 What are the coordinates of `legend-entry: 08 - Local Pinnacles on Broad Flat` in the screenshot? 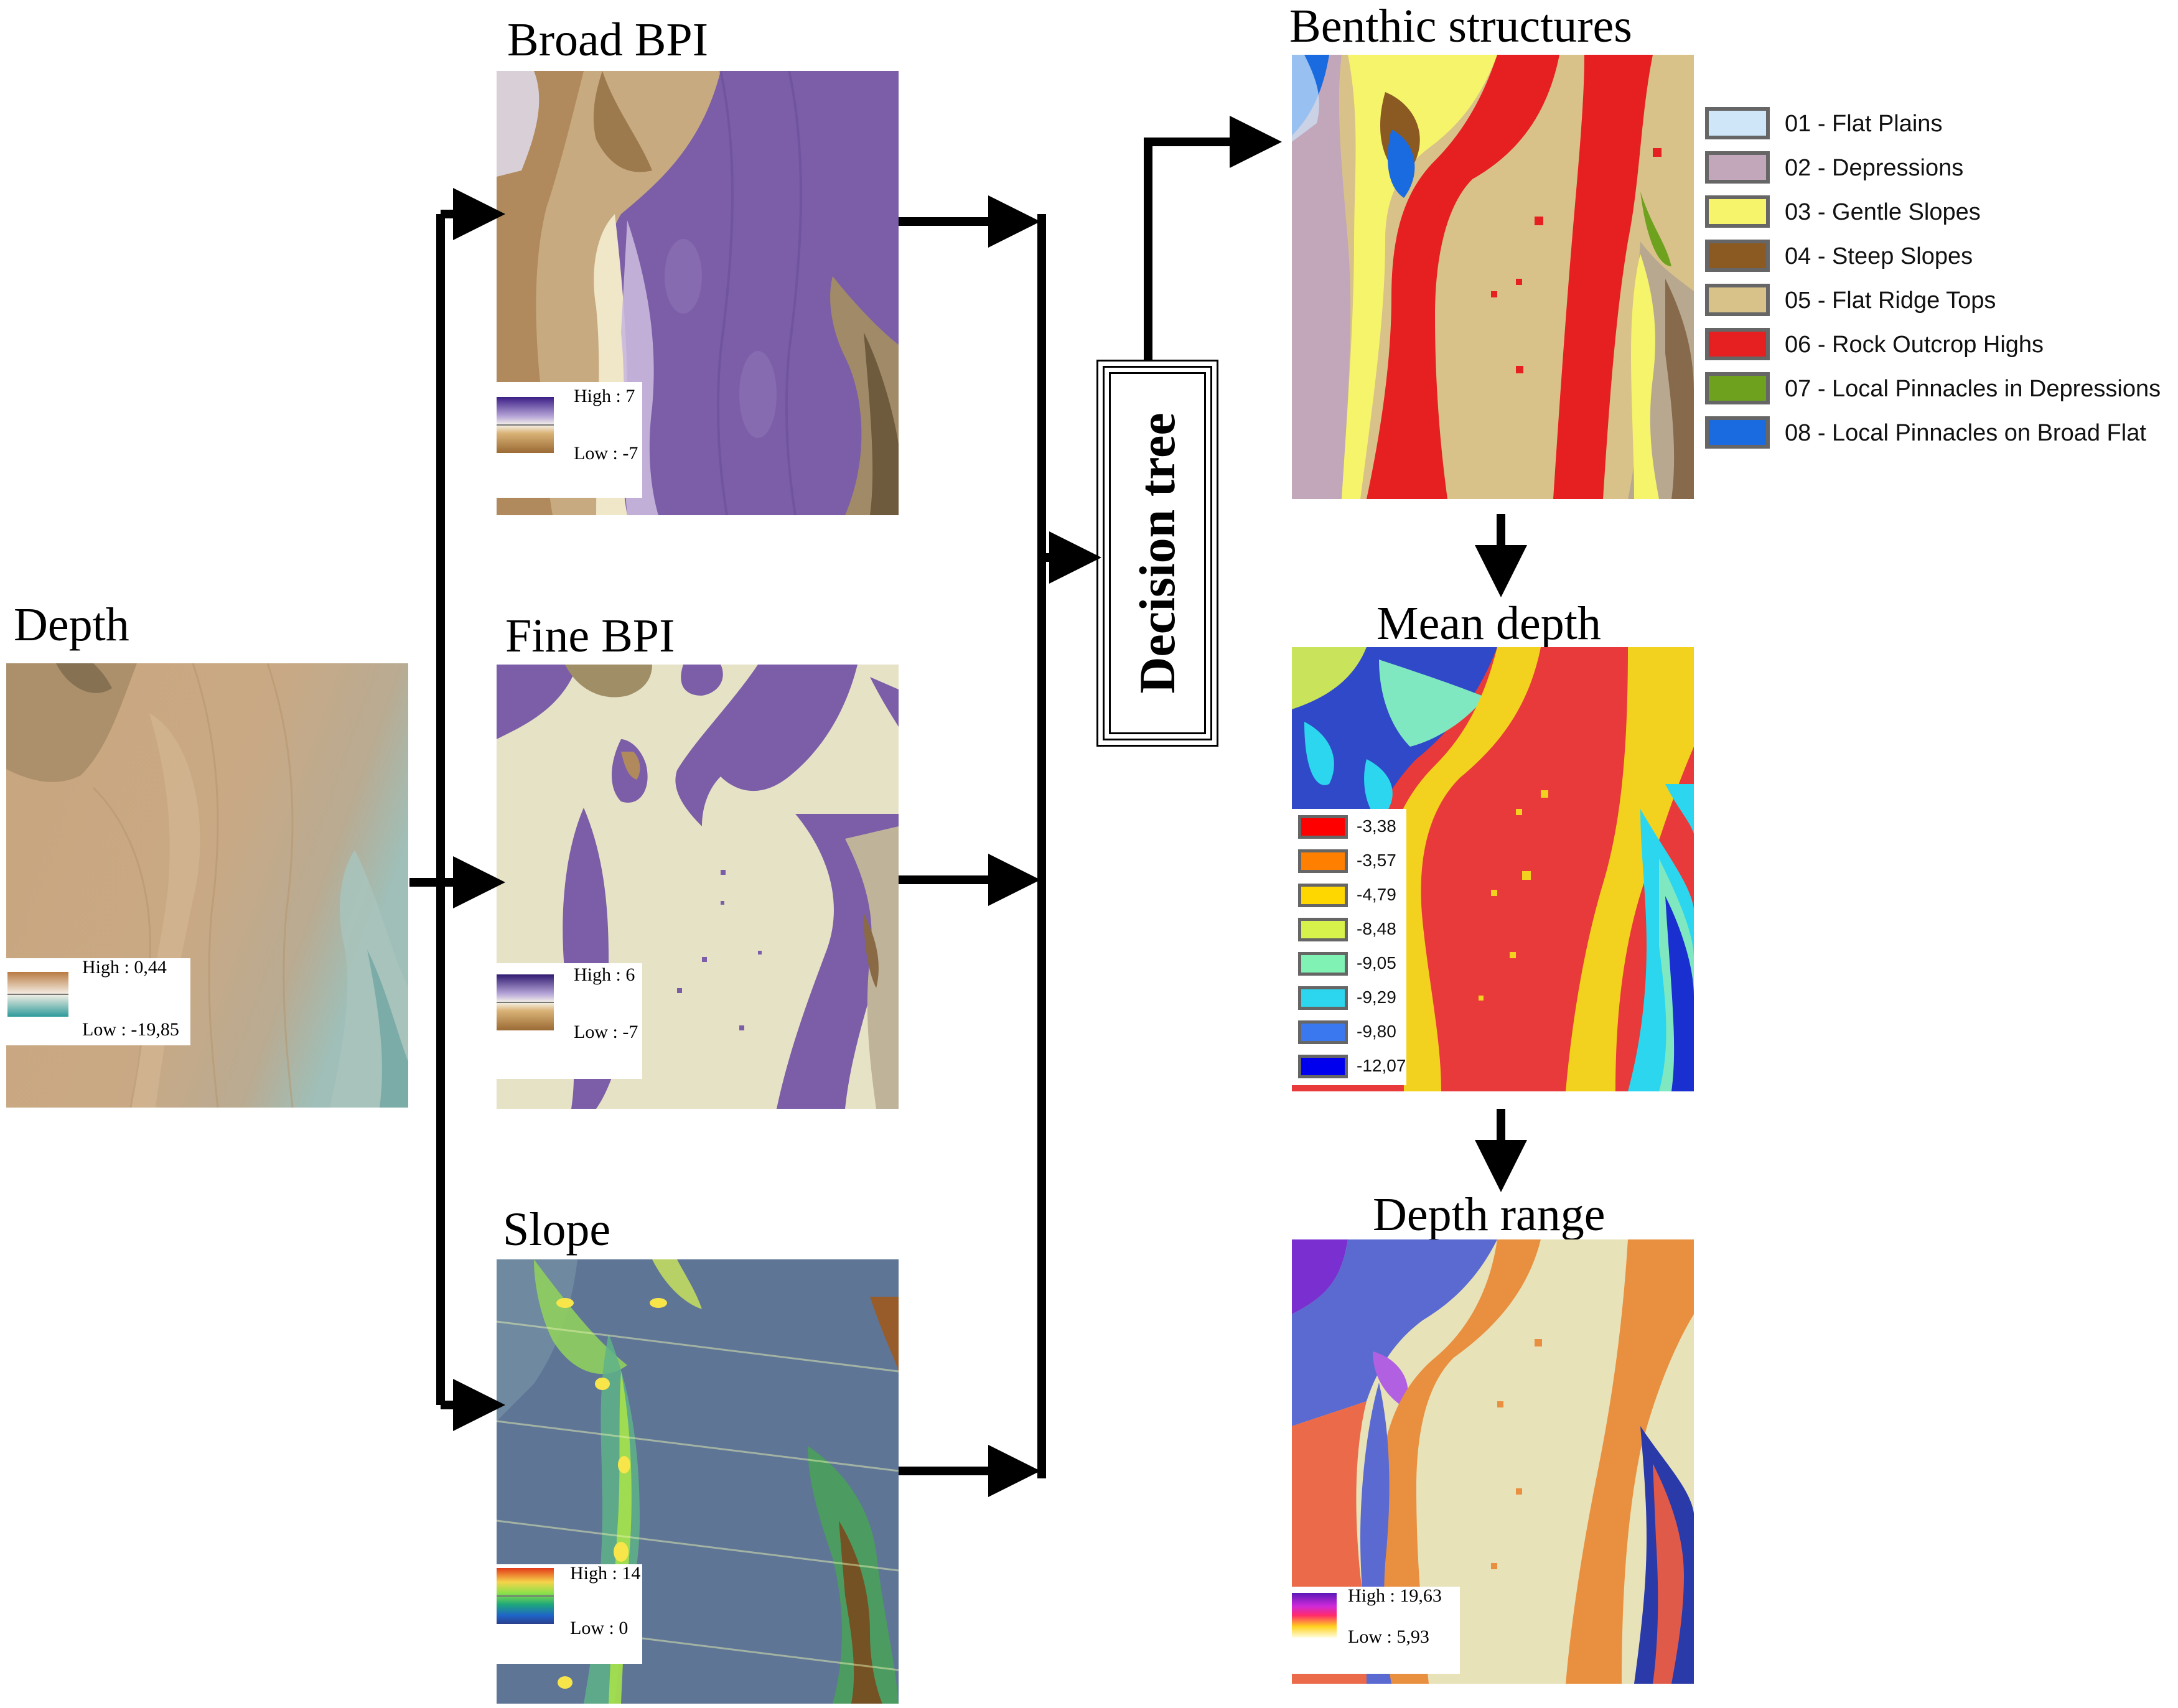 It's located at (1941, 433).